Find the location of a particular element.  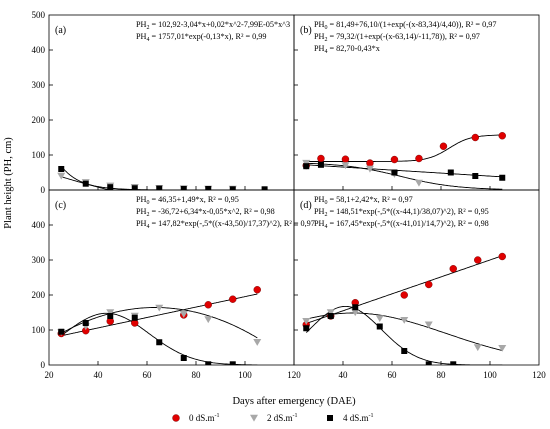

equation: PH0 = 46,35+1,49*x, R² = 0,95 is located at coordinates (187, 200).